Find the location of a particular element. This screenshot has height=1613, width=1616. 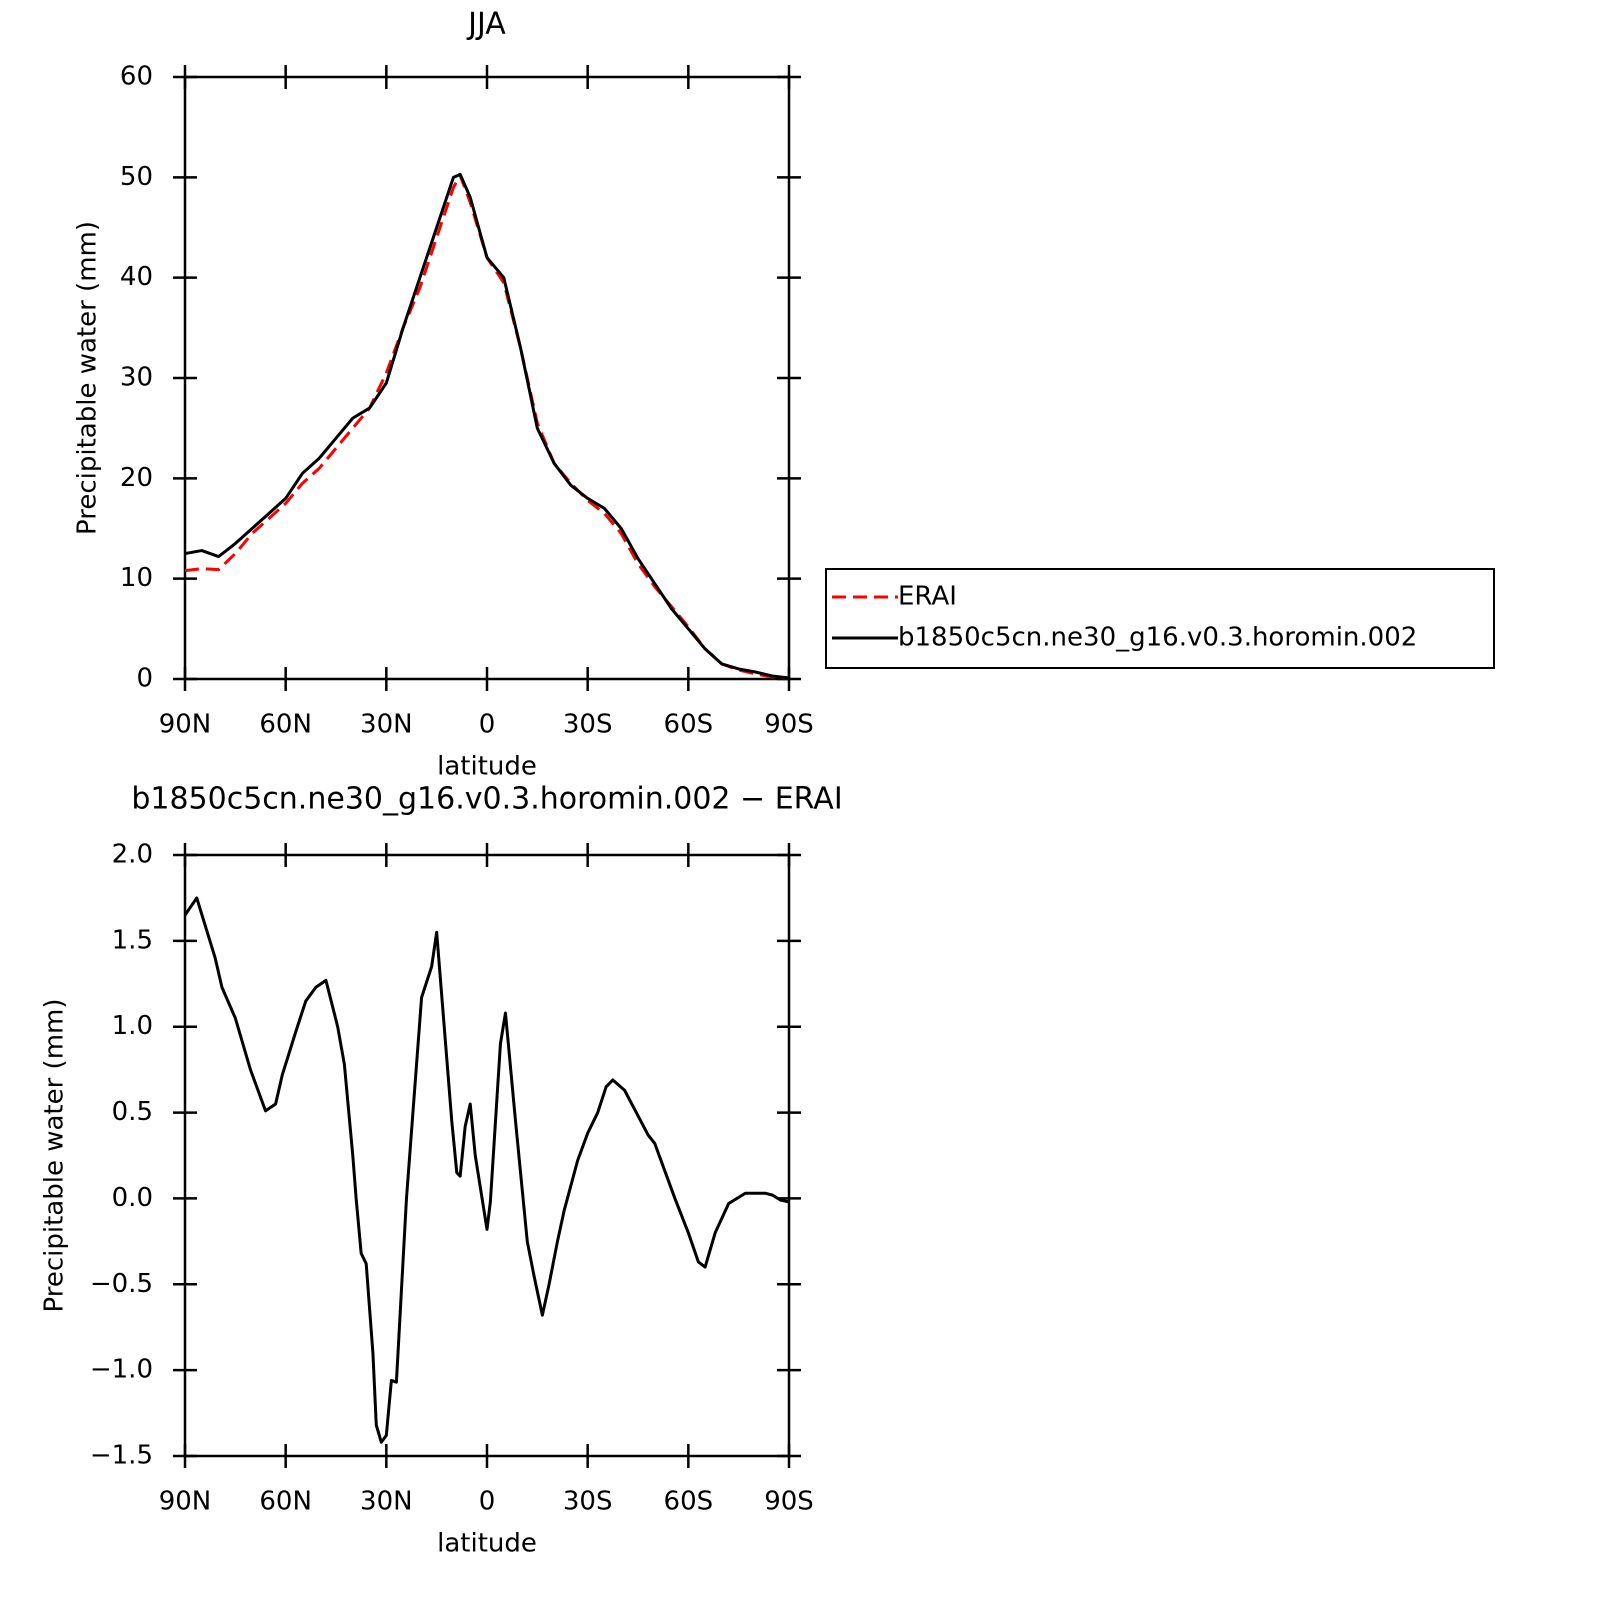

y-tick-label: 1.5 is located at coordinates (132, 940).